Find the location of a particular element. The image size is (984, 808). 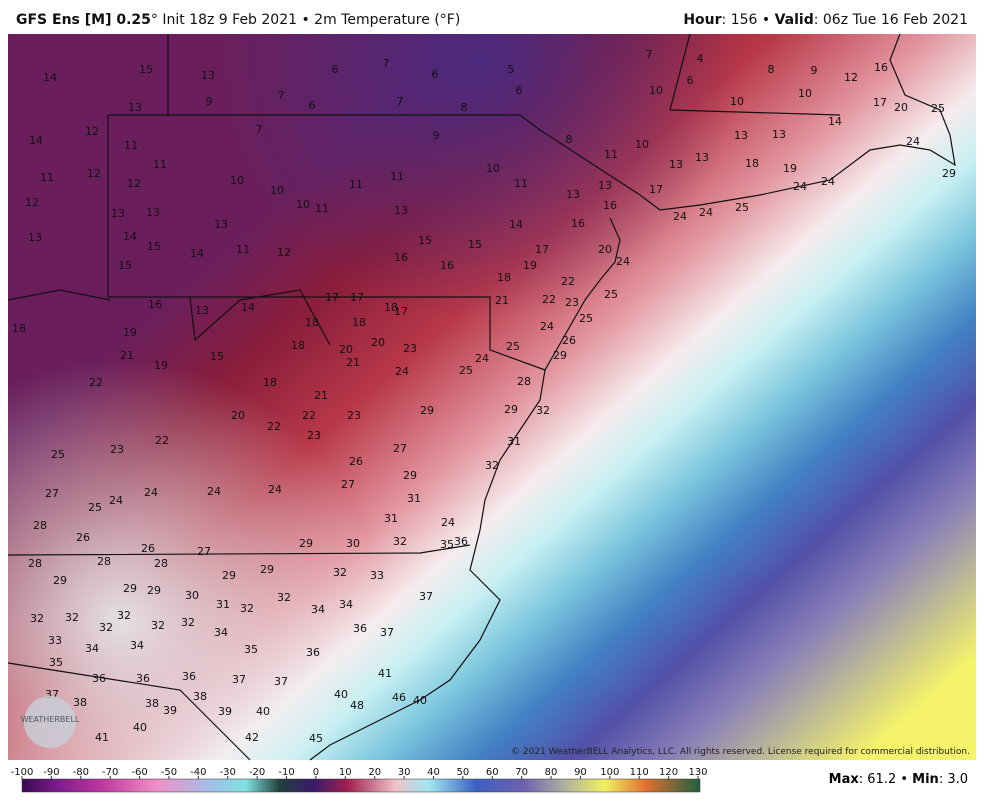

colorbar-tick-label: 40 is located at coordinates (433, 772).